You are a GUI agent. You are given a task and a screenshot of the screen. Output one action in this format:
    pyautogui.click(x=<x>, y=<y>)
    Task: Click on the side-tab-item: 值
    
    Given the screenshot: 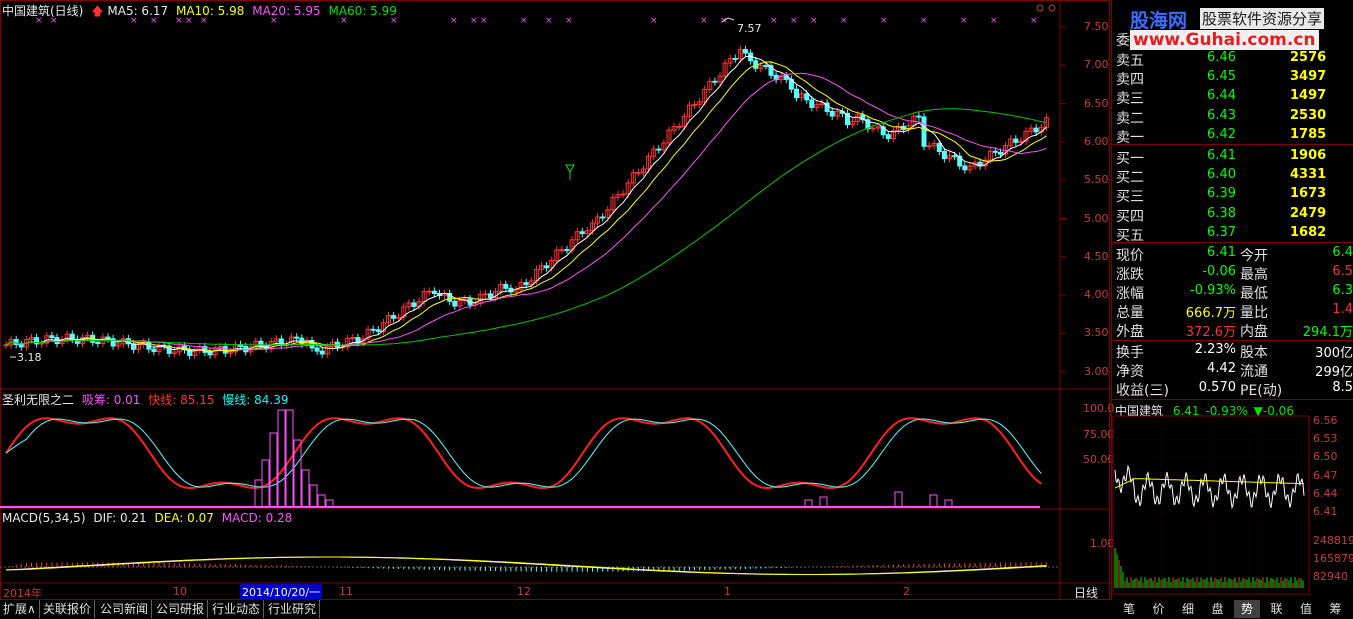 What is the action you would take?
    pyautogui.click(x=1305, y=609)
    